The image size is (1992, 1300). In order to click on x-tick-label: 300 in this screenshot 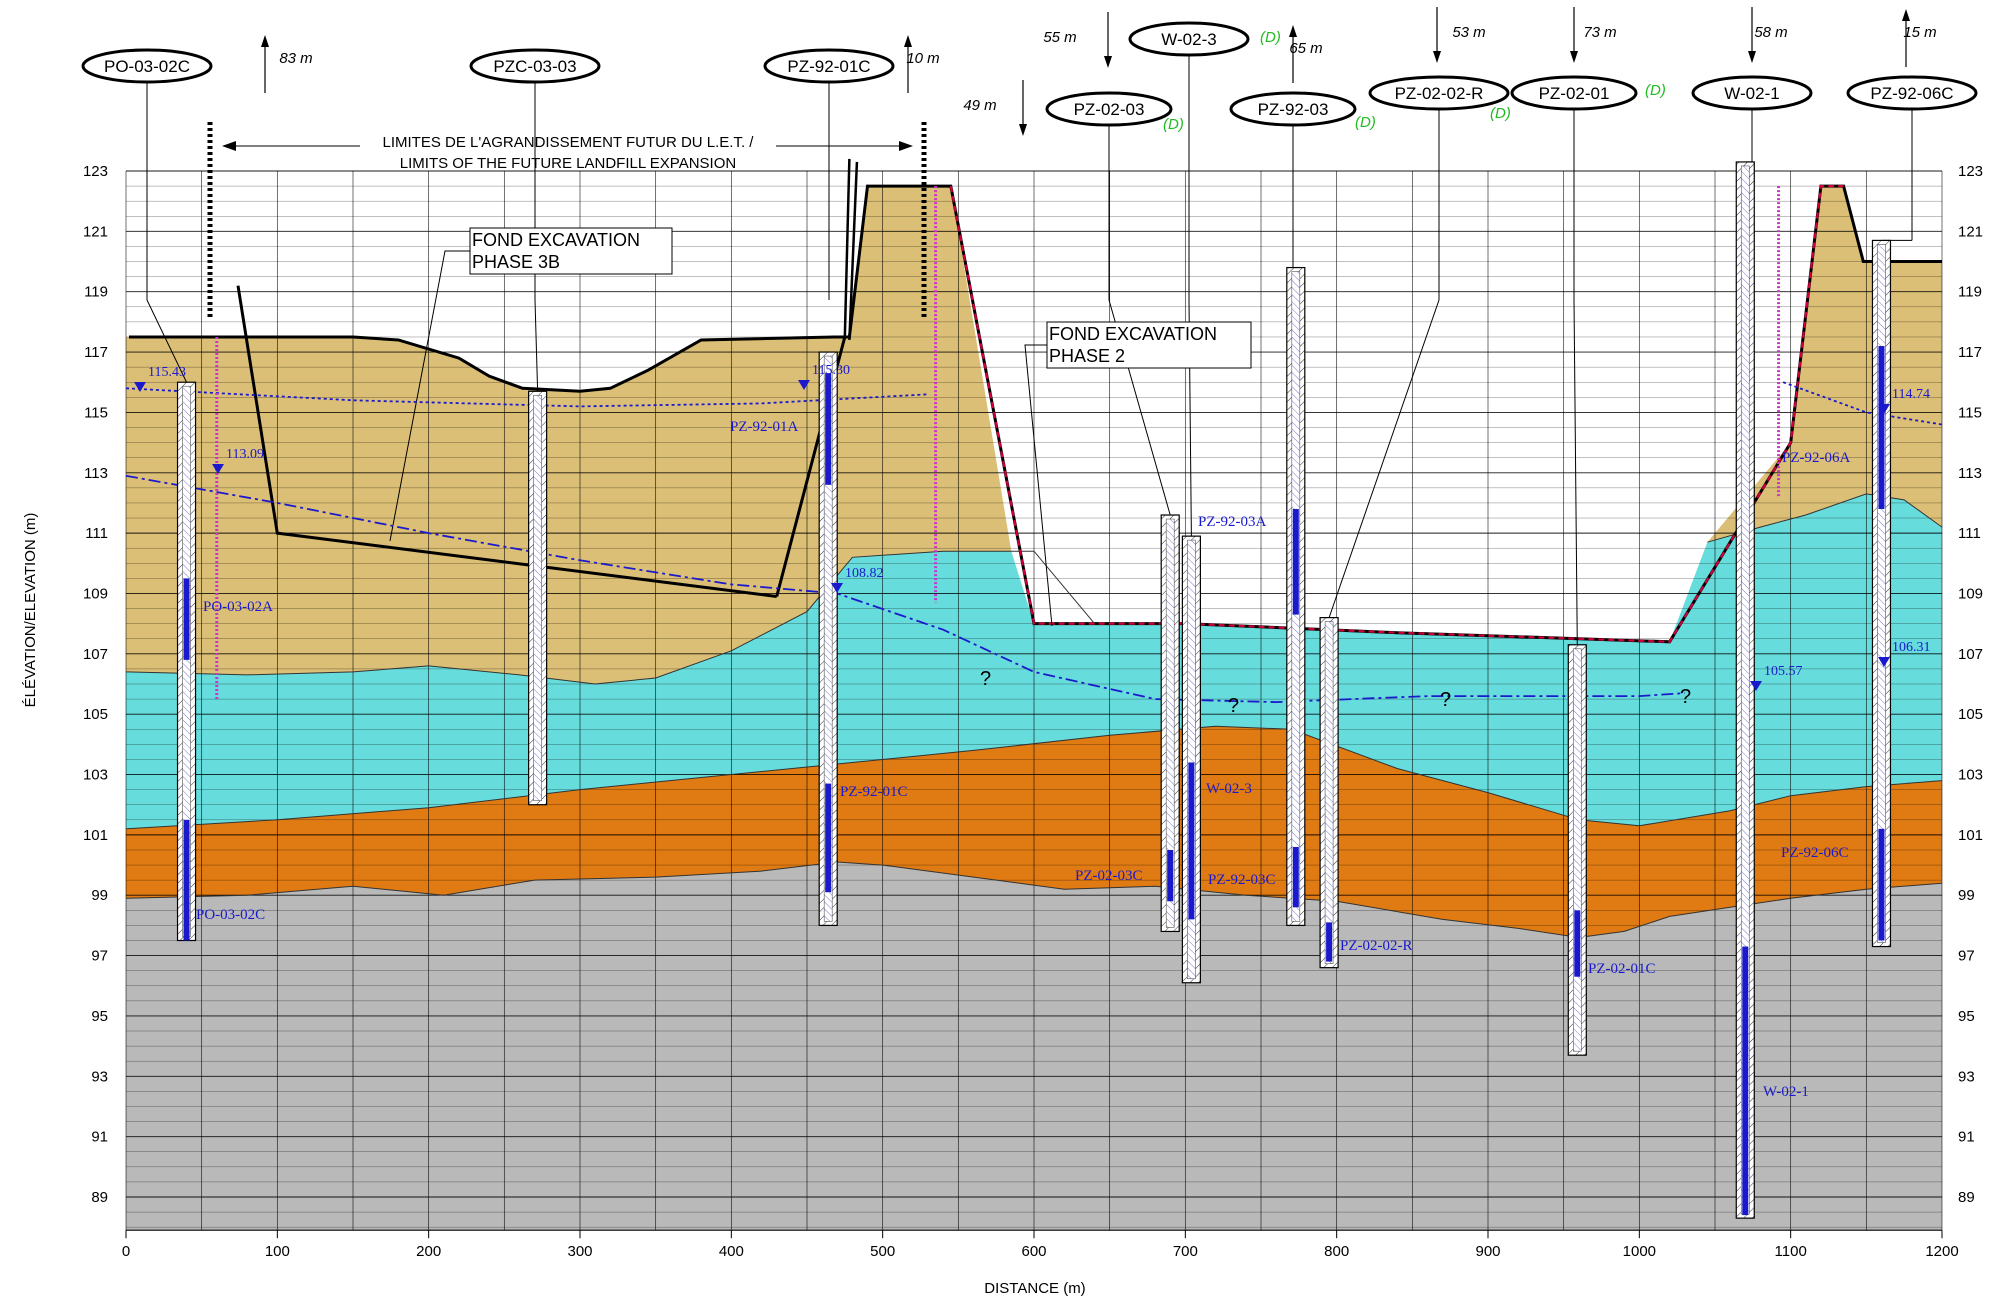, I will do `click(579, 1251)`.